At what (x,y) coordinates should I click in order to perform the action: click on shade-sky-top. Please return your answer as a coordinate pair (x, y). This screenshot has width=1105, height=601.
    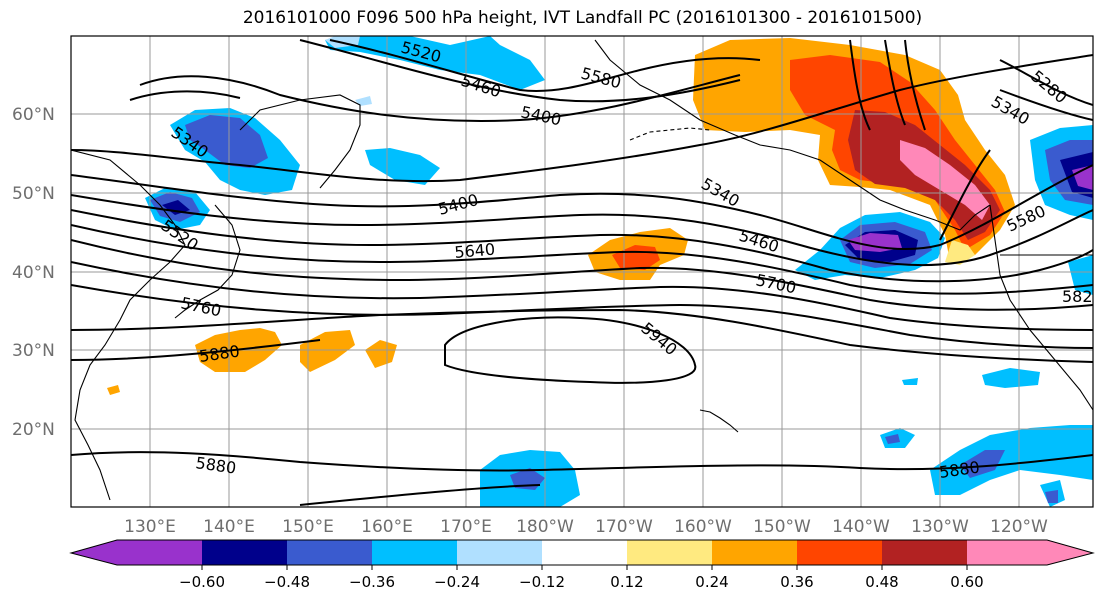
    Looking at the image, I should click on (435, 63).